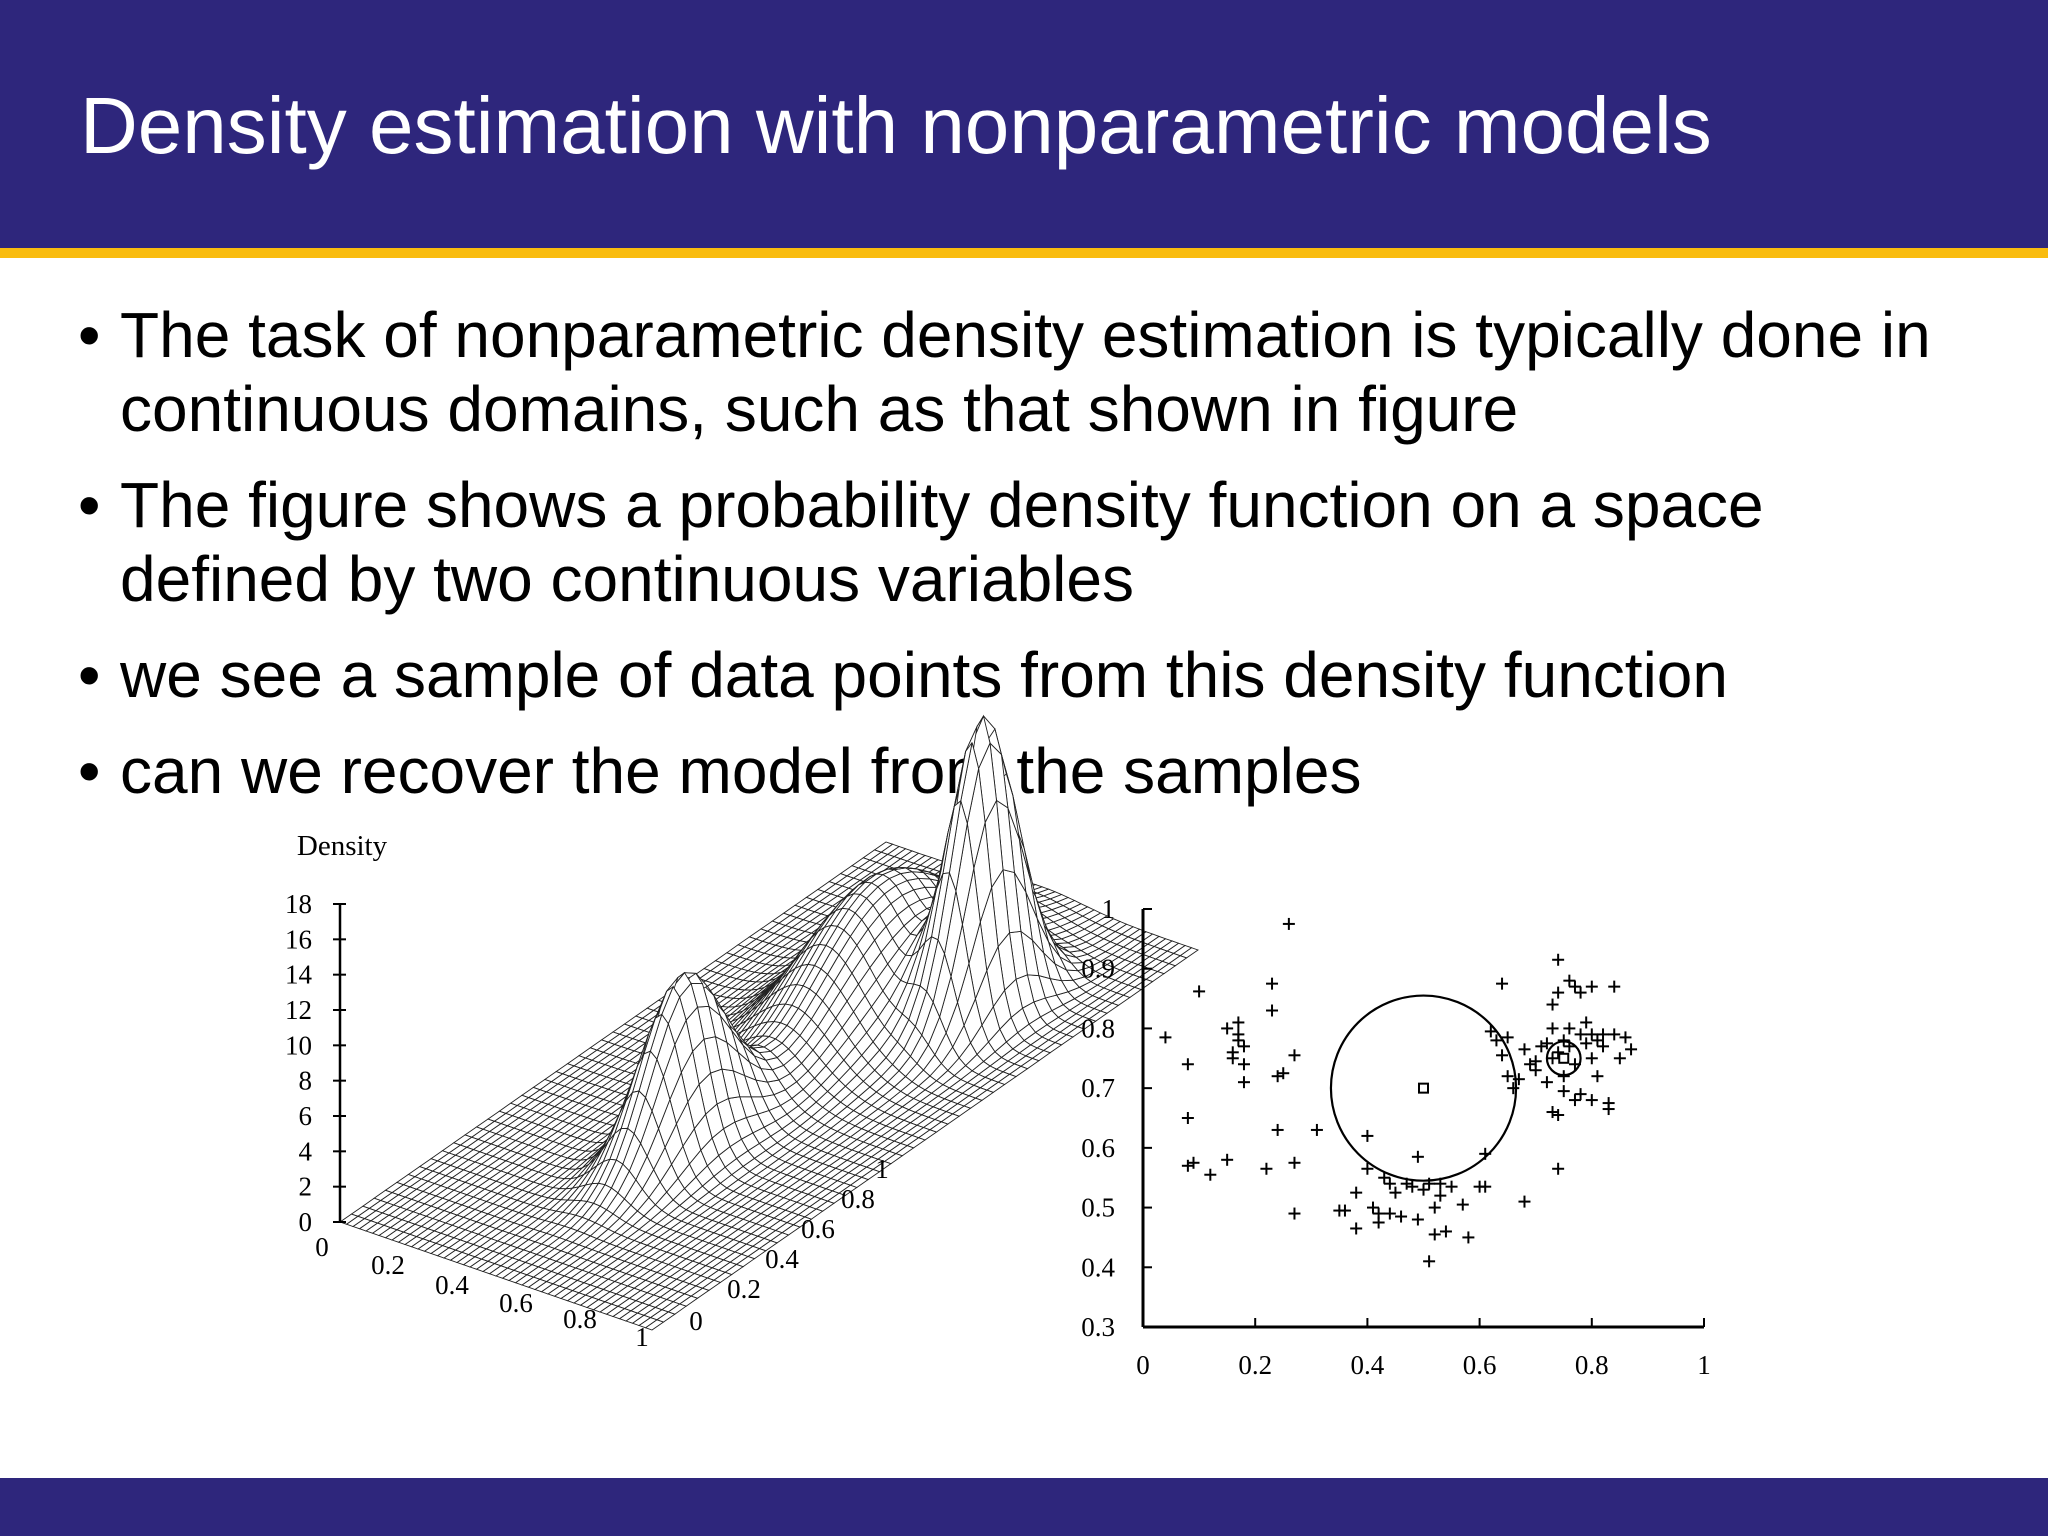 The height and width of the screenshot is (1536, 2048). I want to click on y-tick-label: 0.4, so click(1098, 1267).